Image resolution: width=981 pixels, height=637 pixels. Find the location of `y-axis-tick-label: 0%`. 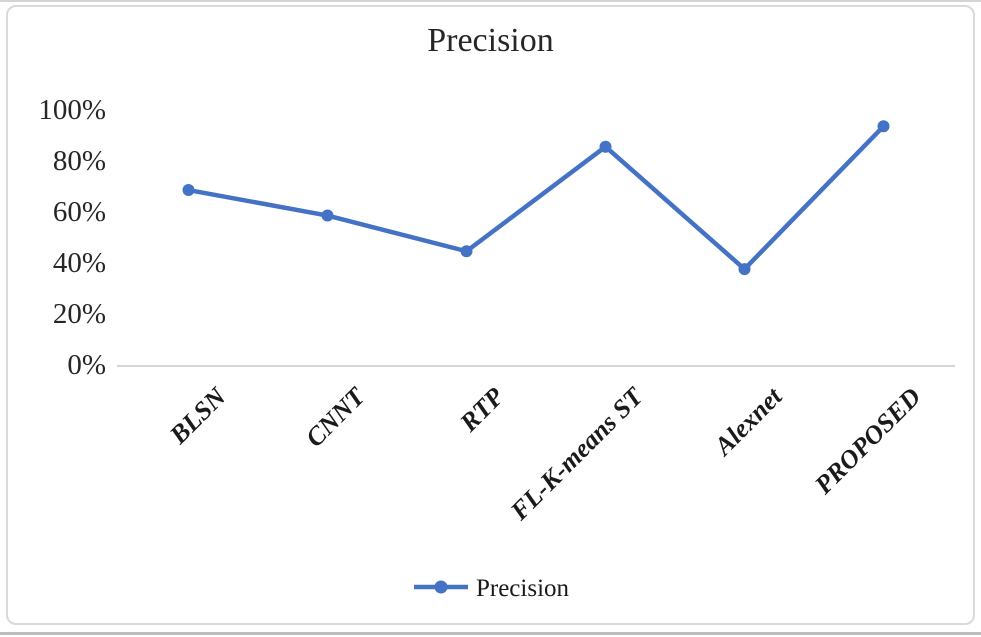

y-axis-tick-label: 0% is located at coordinates (86, 364).